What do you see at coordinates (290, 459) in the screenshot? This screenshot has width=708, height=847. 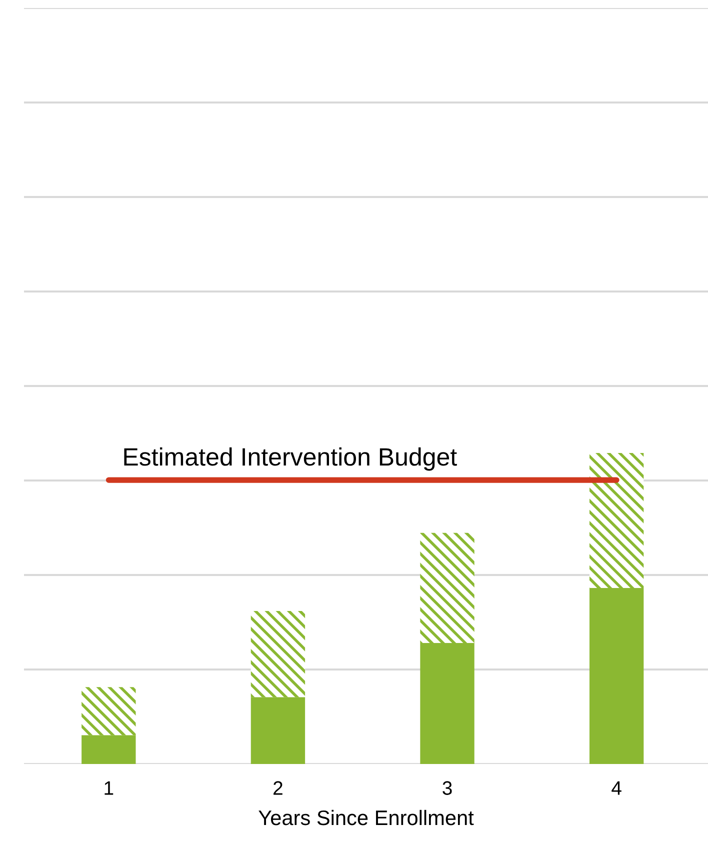 I see `ref-line-label: Estimated Intervention Budget` at bounding box center [290, 459].